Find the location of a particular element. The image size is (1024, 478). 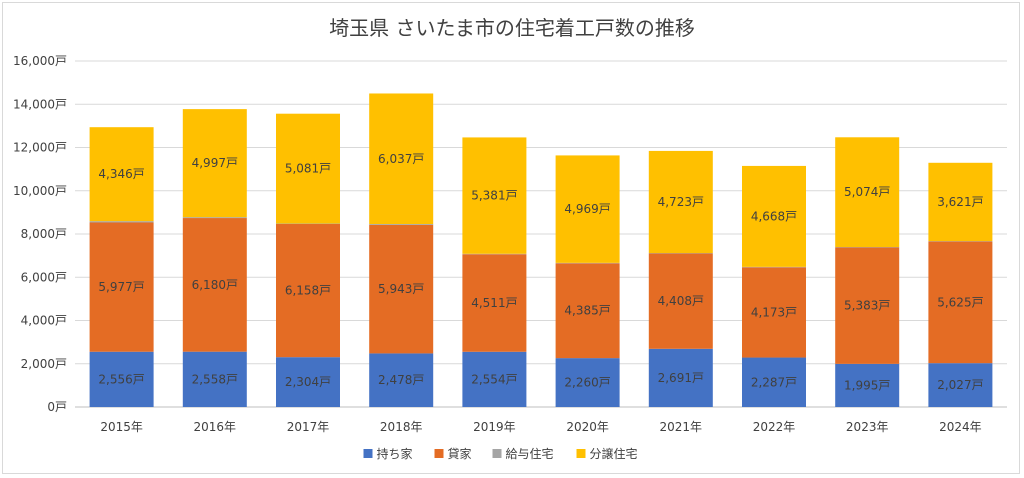

data-label: 5,074戸 is located at coordinates (867, 192).